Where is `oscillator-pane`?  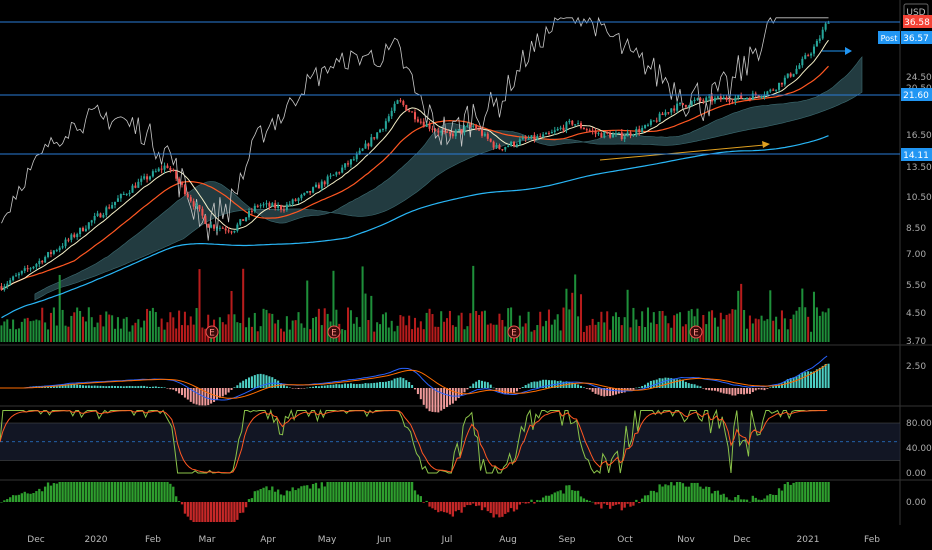
oscillator-pane is located at coordinates (415, 502).